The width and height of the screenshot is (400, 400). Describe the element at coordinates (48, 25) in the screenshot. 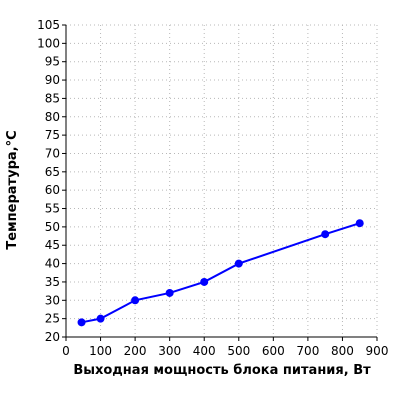

I see `y-tick-label: 105` at that location.